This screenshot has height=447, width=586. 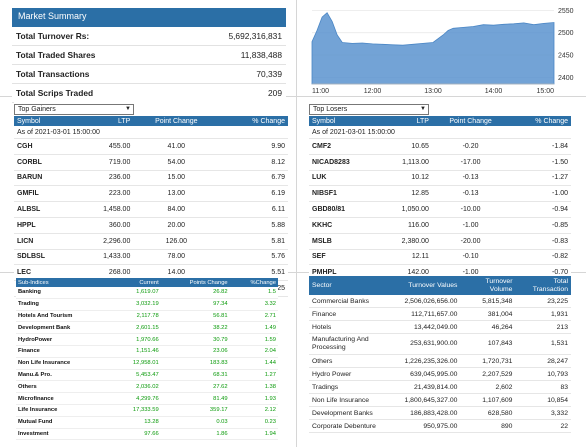 I want to click on table-row: MSLB 2,380.00 -20.00 -0.83, so click(x=440, y=241).